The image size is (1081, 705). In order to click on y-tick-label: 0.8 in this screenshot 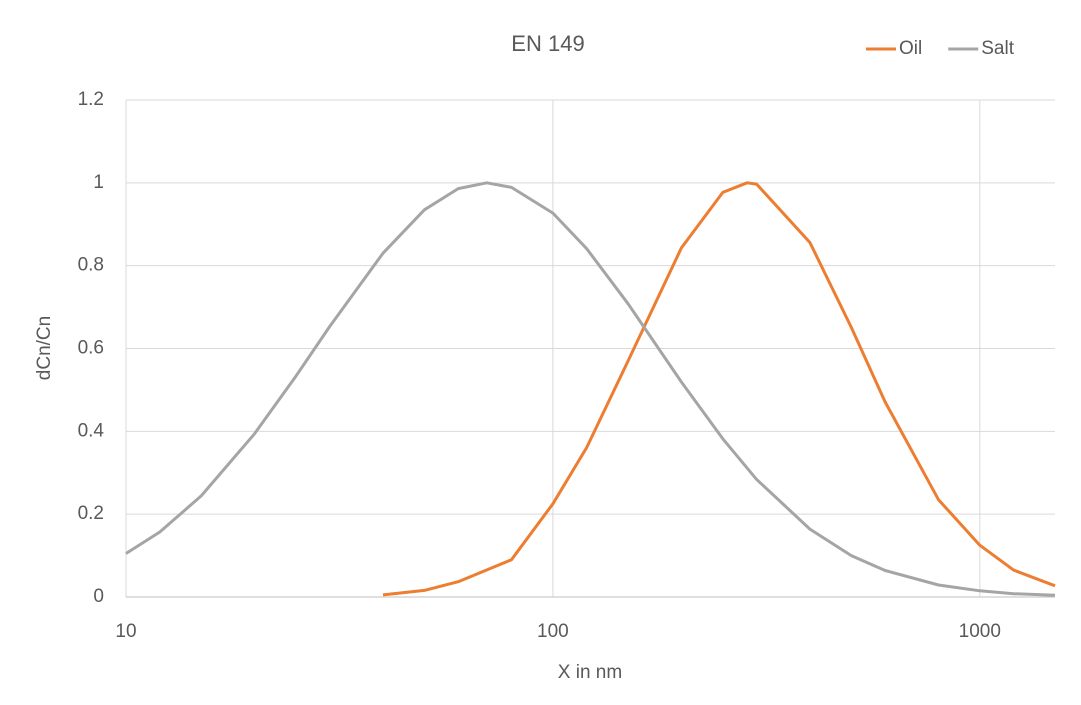, I will do `click(91, 265)`.